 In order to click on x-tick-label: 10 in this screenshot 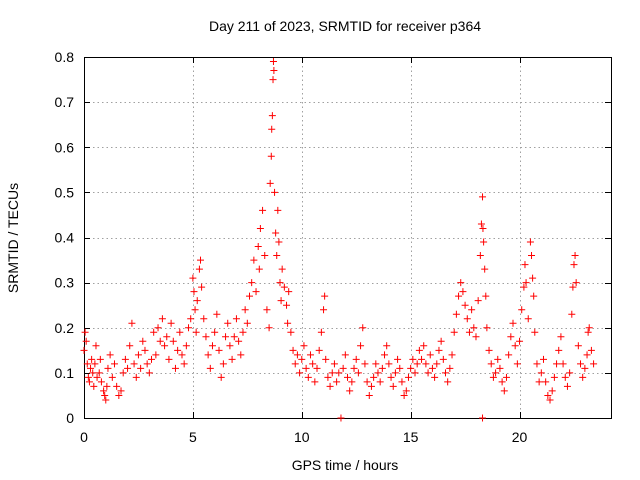, I will do `click(302, 437)`.